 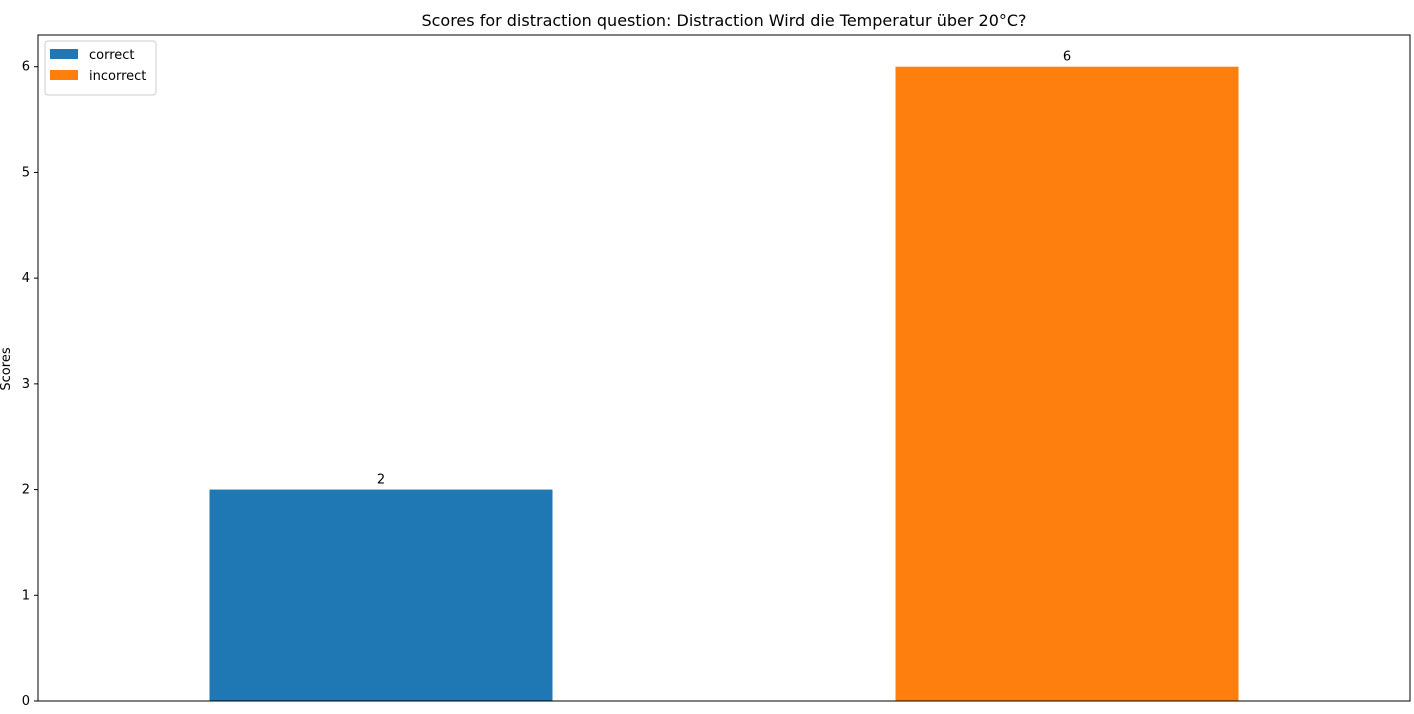 What do you see at coordinates (112, 55) in the screenshot?
I see `legend-label-correct: correct` at bounding box center [112, 55].